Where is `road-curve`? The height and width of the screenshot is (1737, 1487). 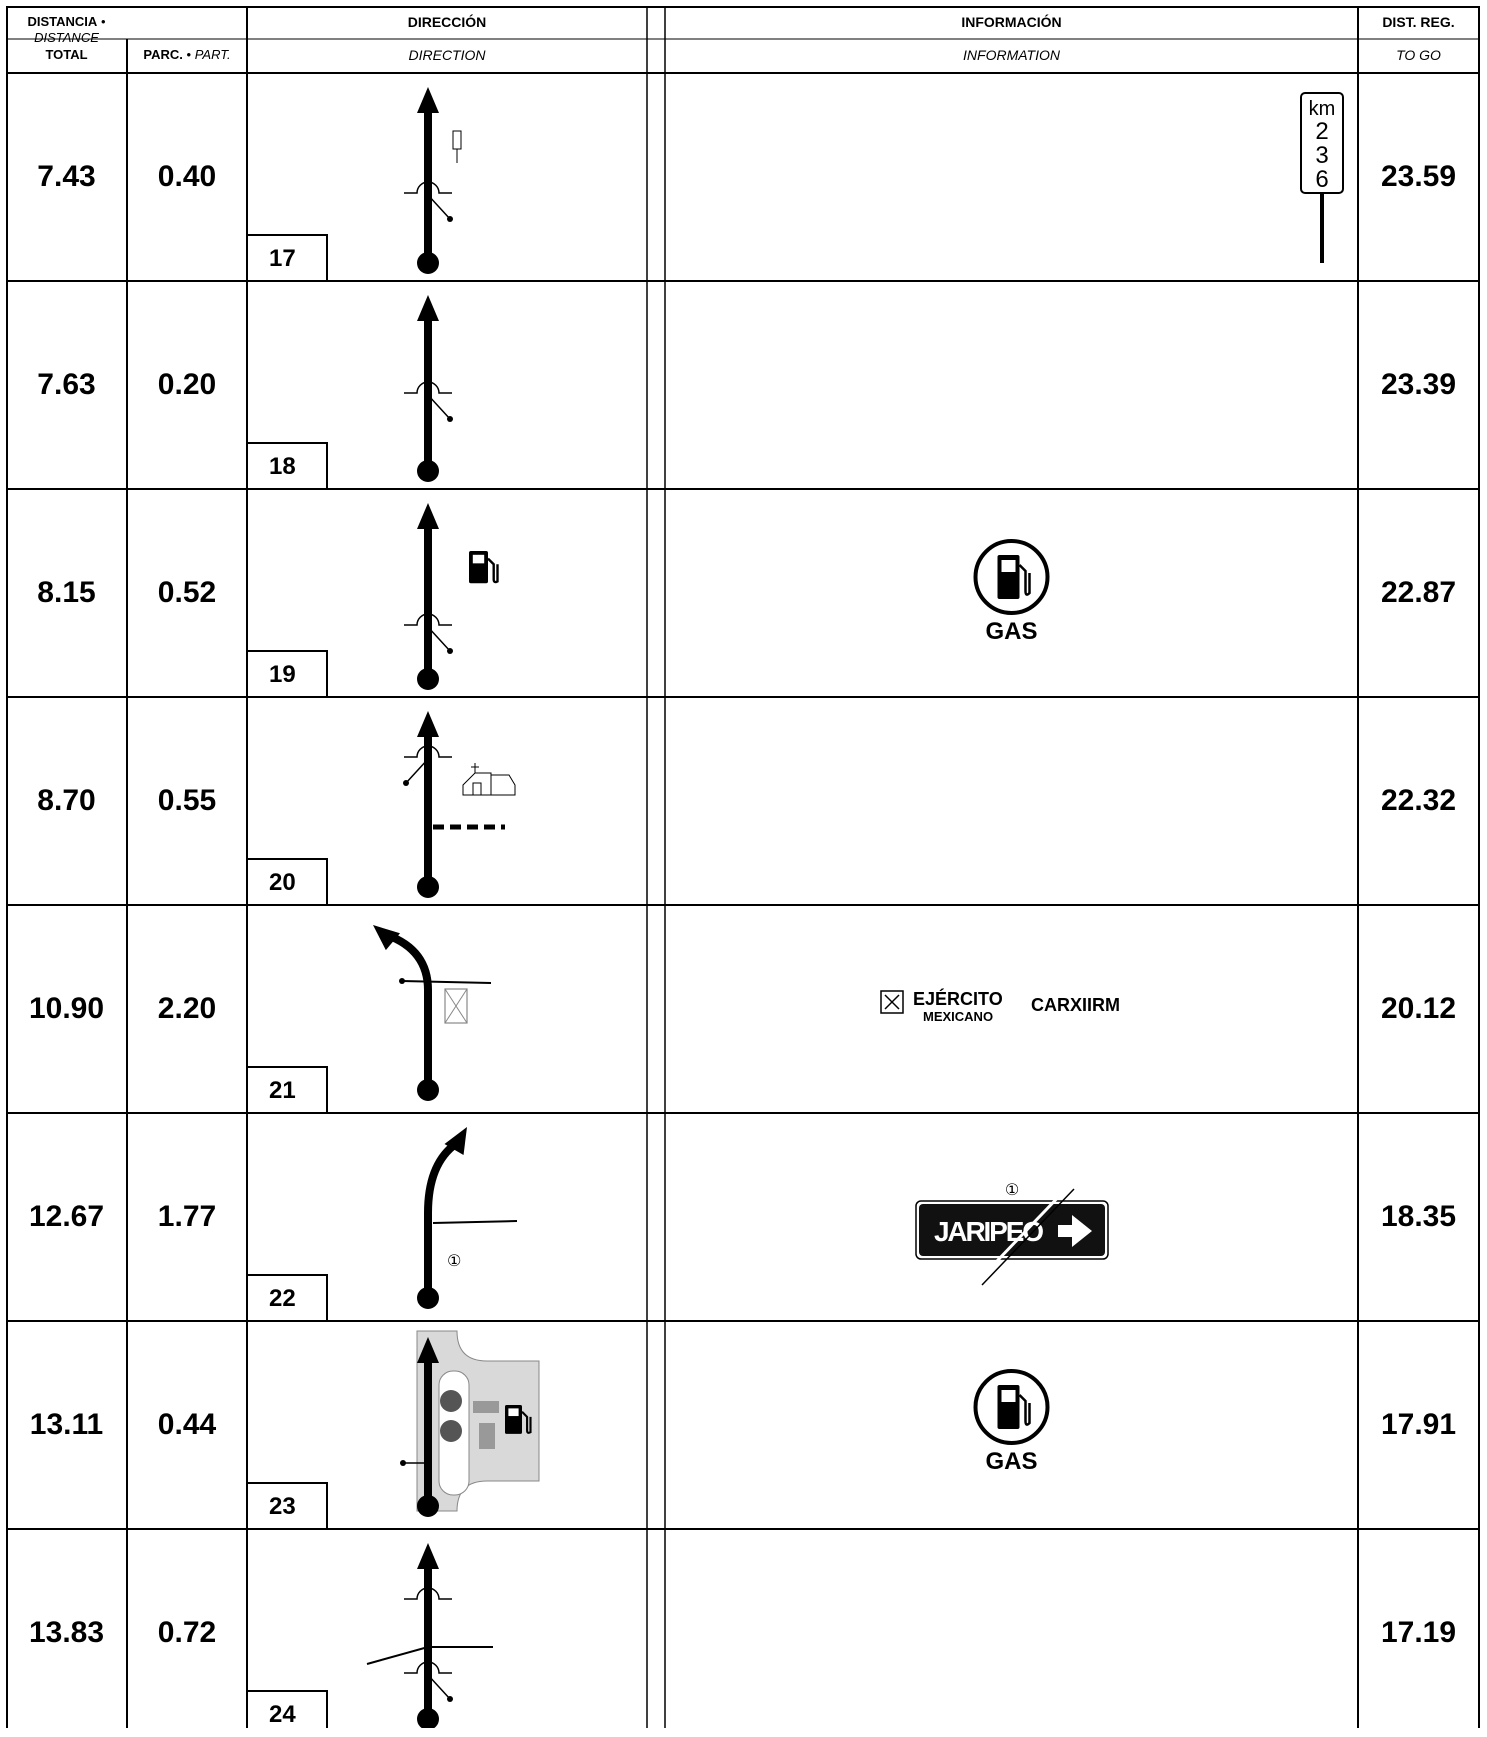 road-curve is located at coordinates (408, 1010).